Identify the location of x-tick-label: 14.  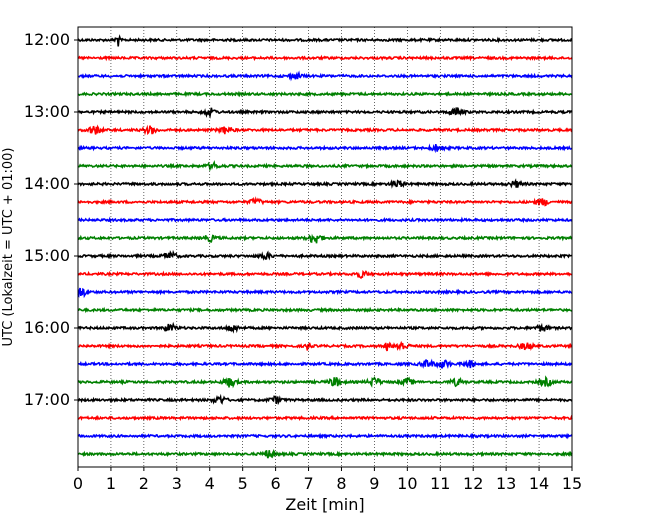
(539, 483).